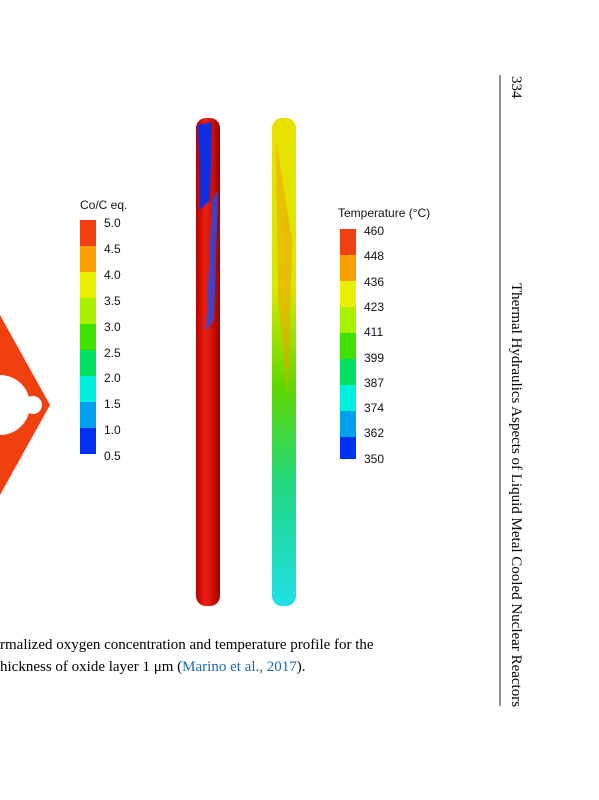 This screenshot has height=800, width=599. I want to click on legend-tick-label: 2.5, so click(112, 352).